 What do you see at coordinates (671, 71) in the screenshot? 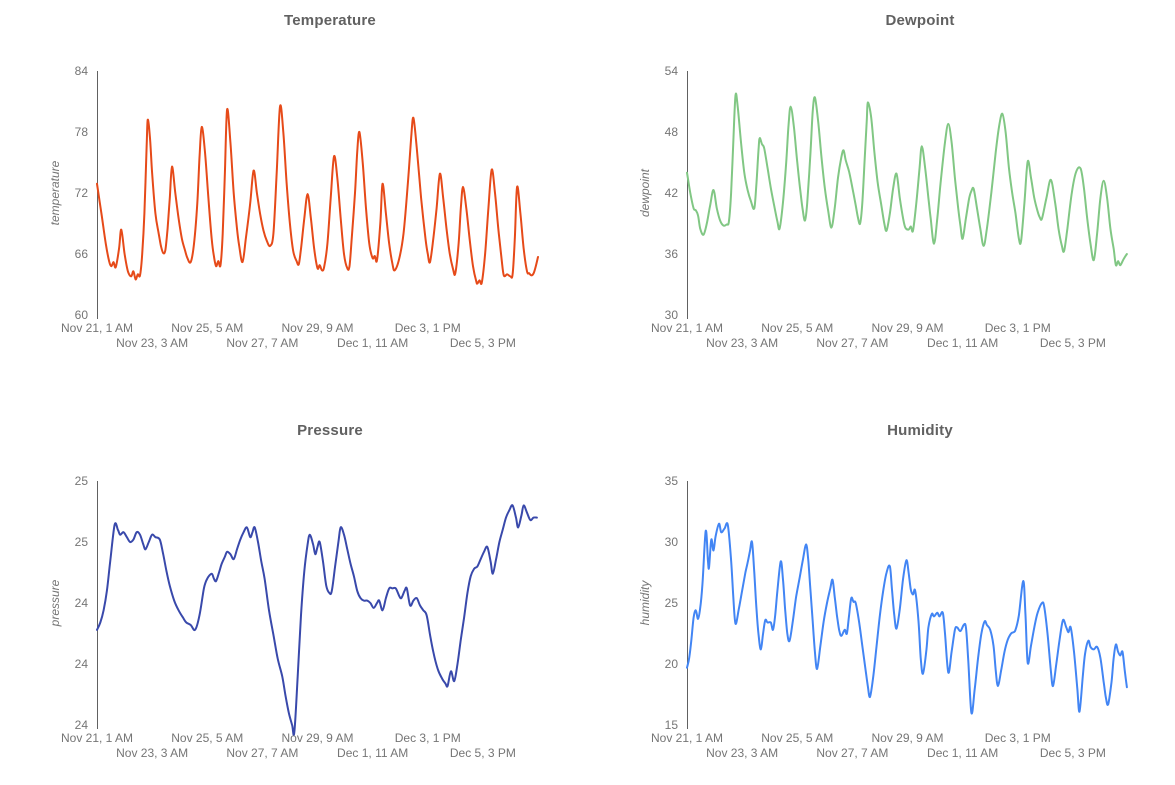
I see `y-tick-label: 54` at bounding box center [671, 71].